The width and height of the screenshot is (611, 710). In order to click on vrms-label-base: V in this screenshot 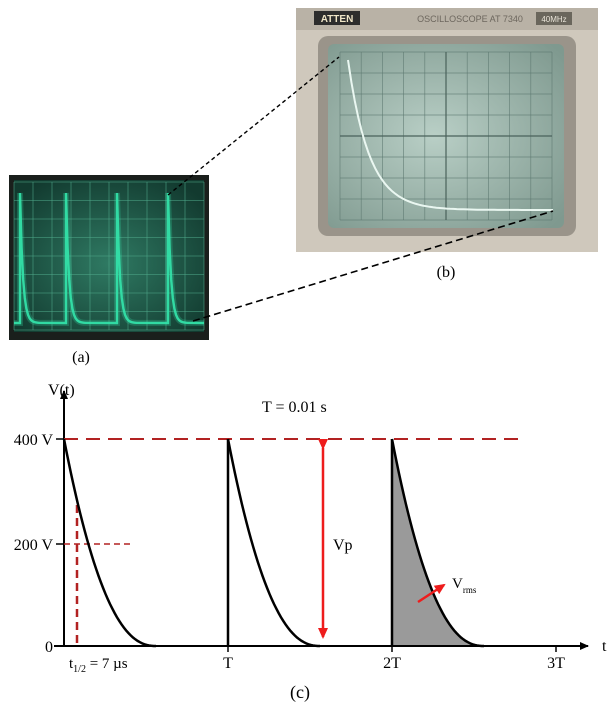, I will do `click(457, 584)`.